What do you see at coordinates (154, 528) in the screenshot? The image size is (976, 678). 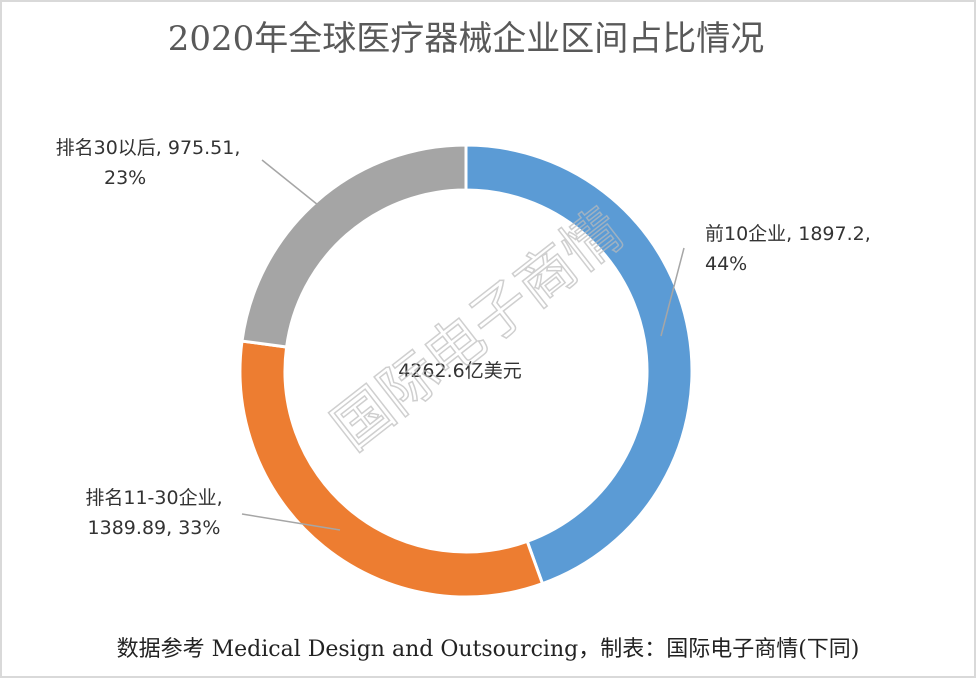 I see `data-label: 1389.89, 33%` at bounding box center [154, 528].